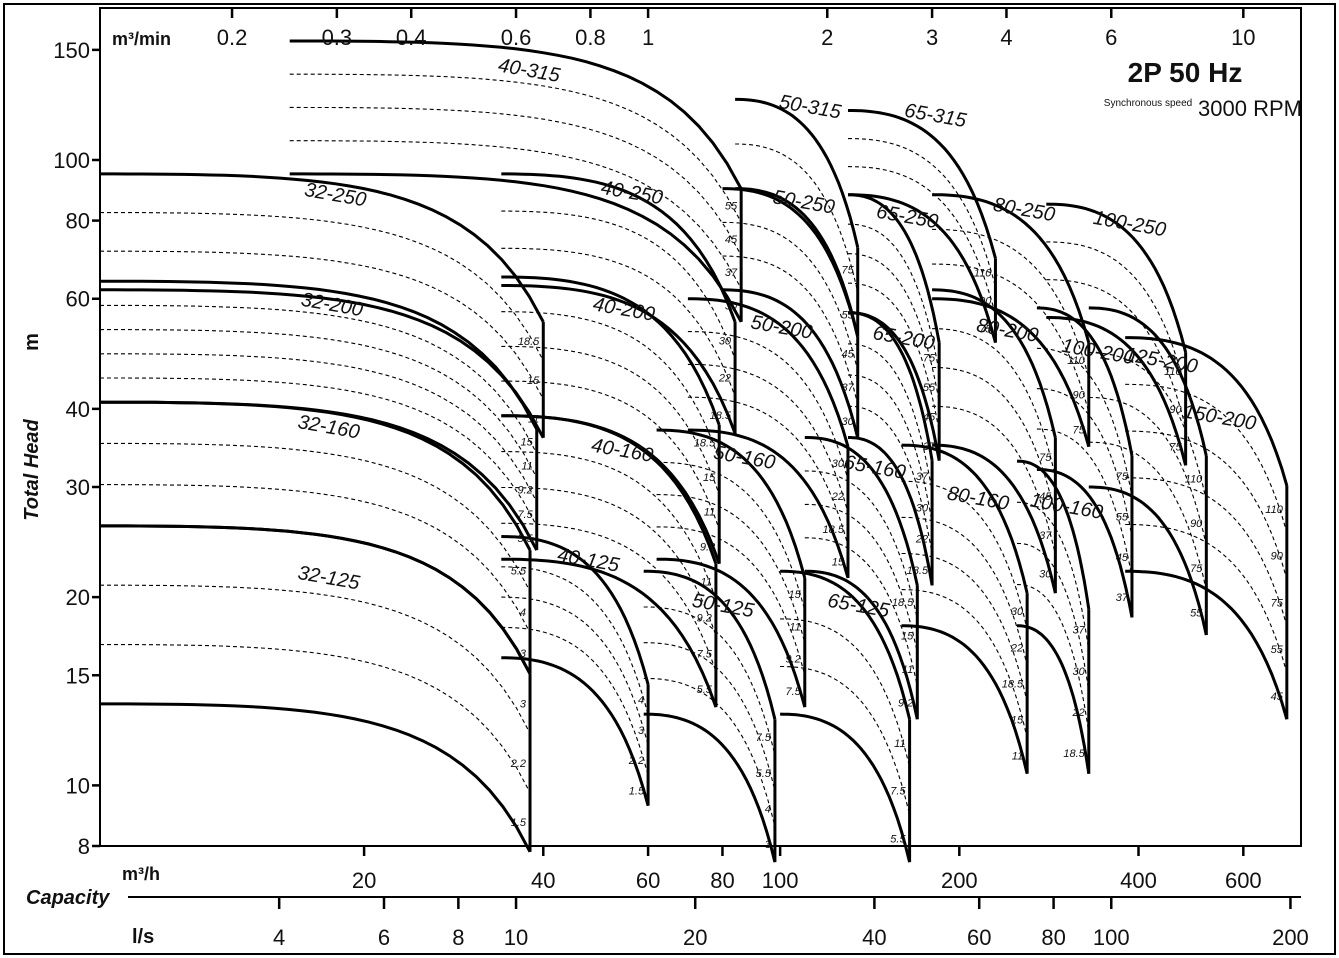 This screenshot has width=1339, height=958. Describe the element at coordinates (525, 515) in the screenshot. I see `motor-rating-32-200-3: 7.5` at that location.